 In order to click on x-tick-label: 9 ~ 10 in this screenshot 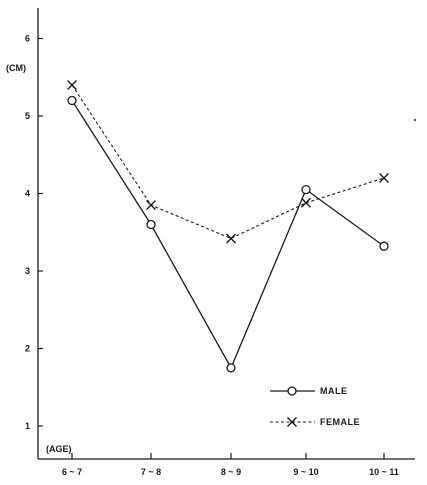, I will do `click(305, 472)`.